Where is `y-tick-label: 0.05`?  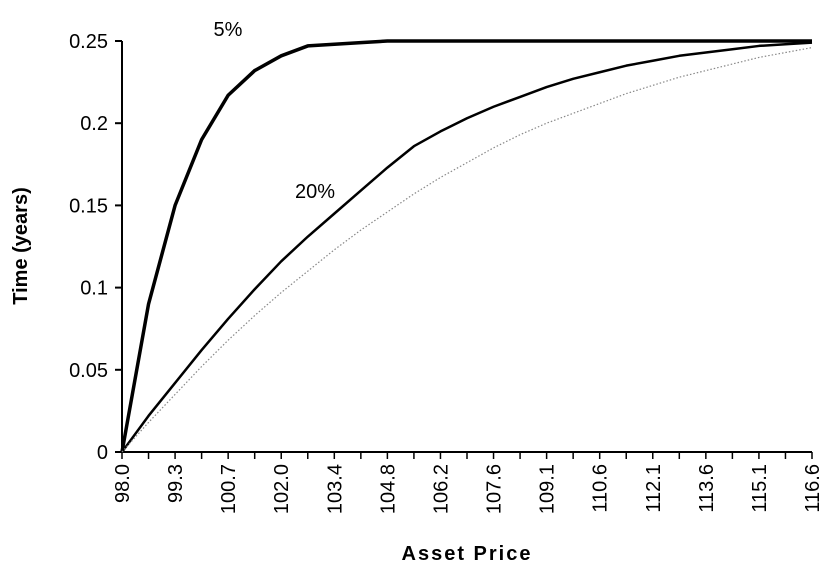
y-tick-label: 0.05 is located at coordinates (88, 371).